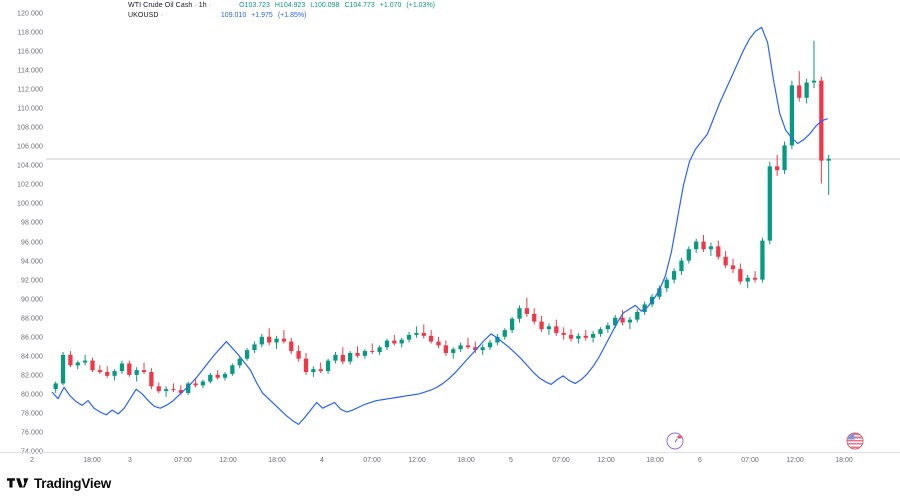 The width and height of the screenshot is (900, 500). I want to click on legend-high: H104.923, so click(290, 6).